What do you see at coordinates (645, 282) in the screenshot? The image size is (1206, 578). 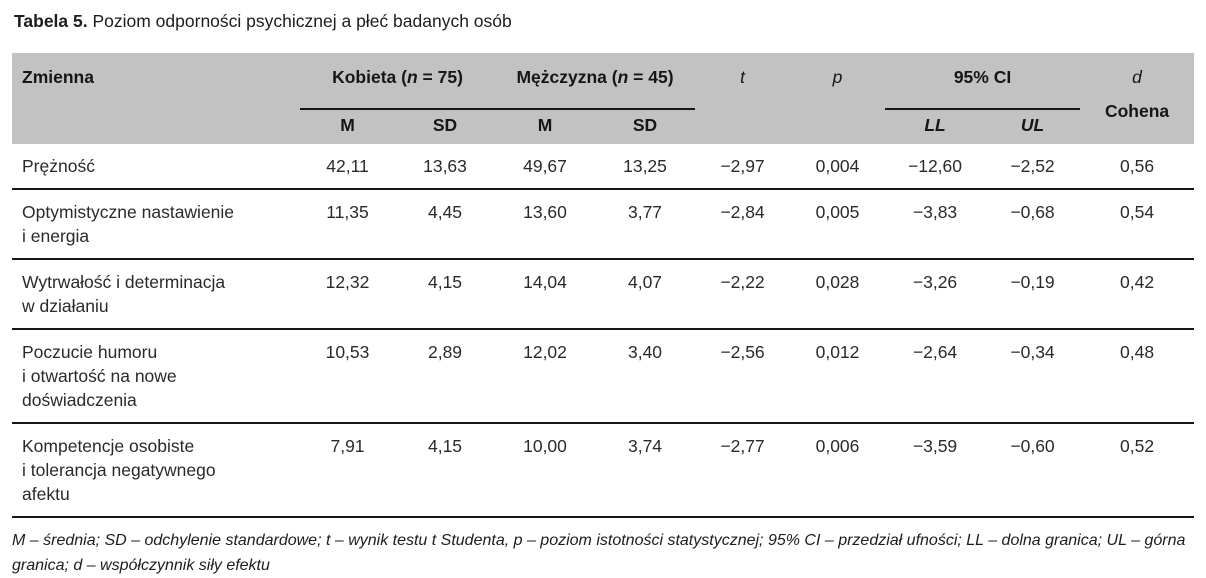 I see `sd-male-cell: 4,07` at bounding box center [645, 282].